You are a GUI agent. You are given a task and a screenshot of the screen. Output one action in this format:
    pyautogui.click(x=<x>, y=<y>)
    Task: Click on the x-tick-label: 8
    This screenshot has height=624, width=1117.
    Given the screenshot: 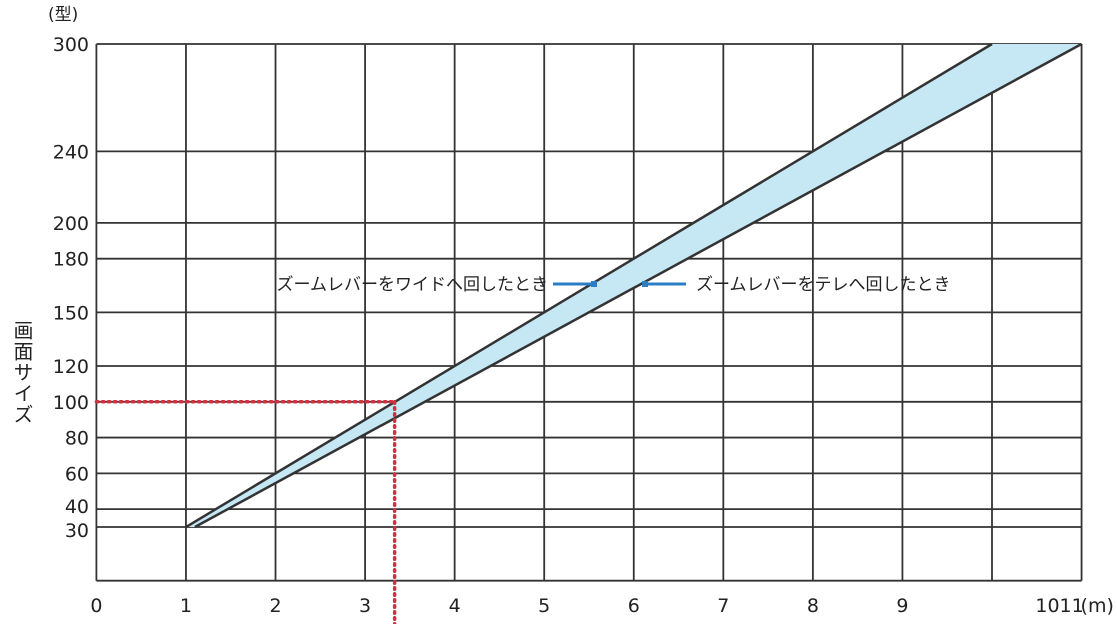 What is the action you would take?
    pyautogui.click(x=813, y=606)
    